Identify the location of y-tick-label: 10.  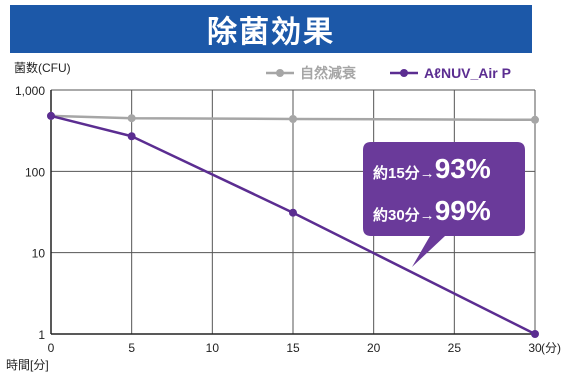
(39, 254).